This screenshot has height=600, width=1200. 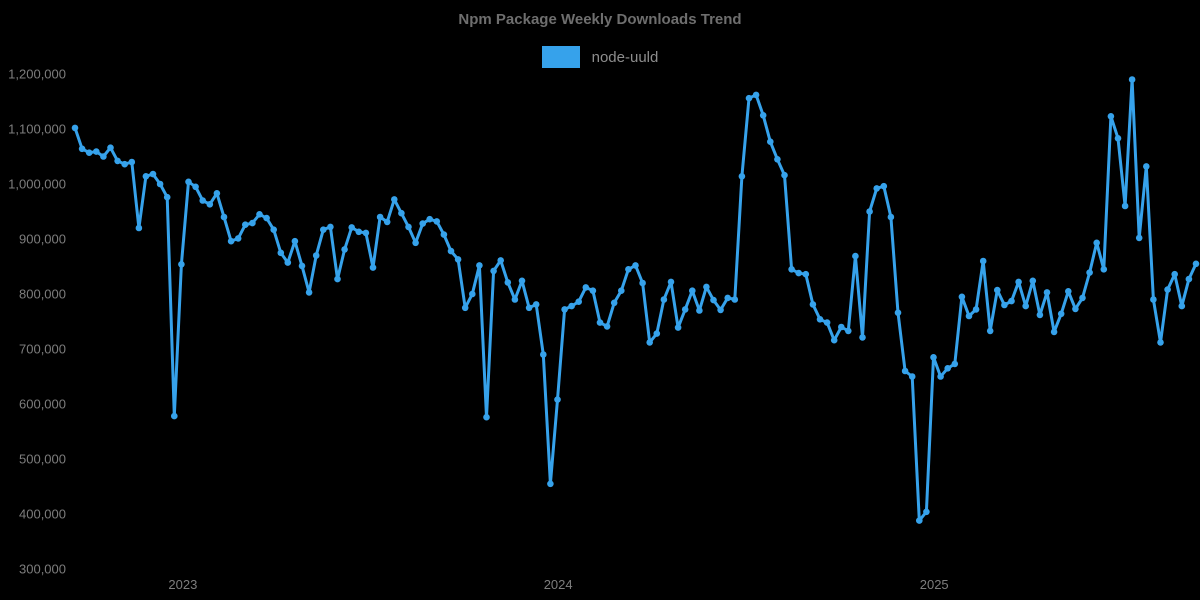 What do you see at coordinates (600, 57) in the screenshot?
I see `legend-item: node-uuld` at bounding box center [600, 57].